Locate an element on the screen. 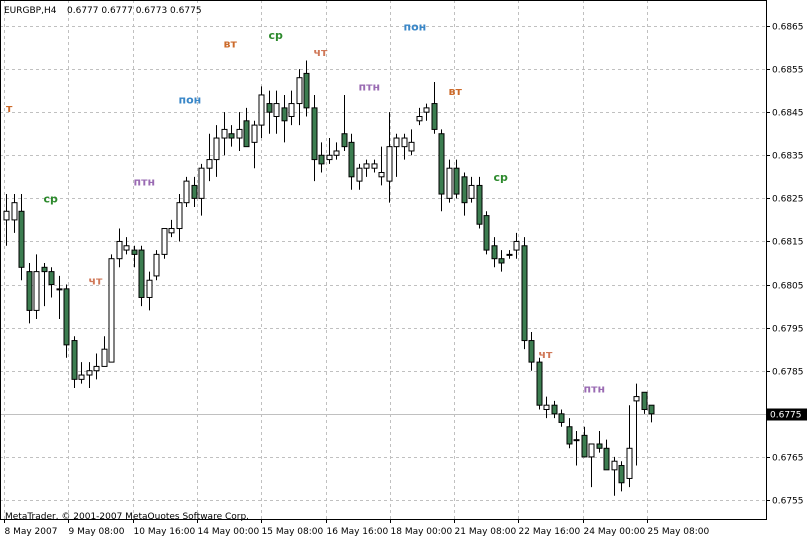 This screenshot has width=807, height=543. current-price-value: 0.6775 is located at coordinates (786, 416).